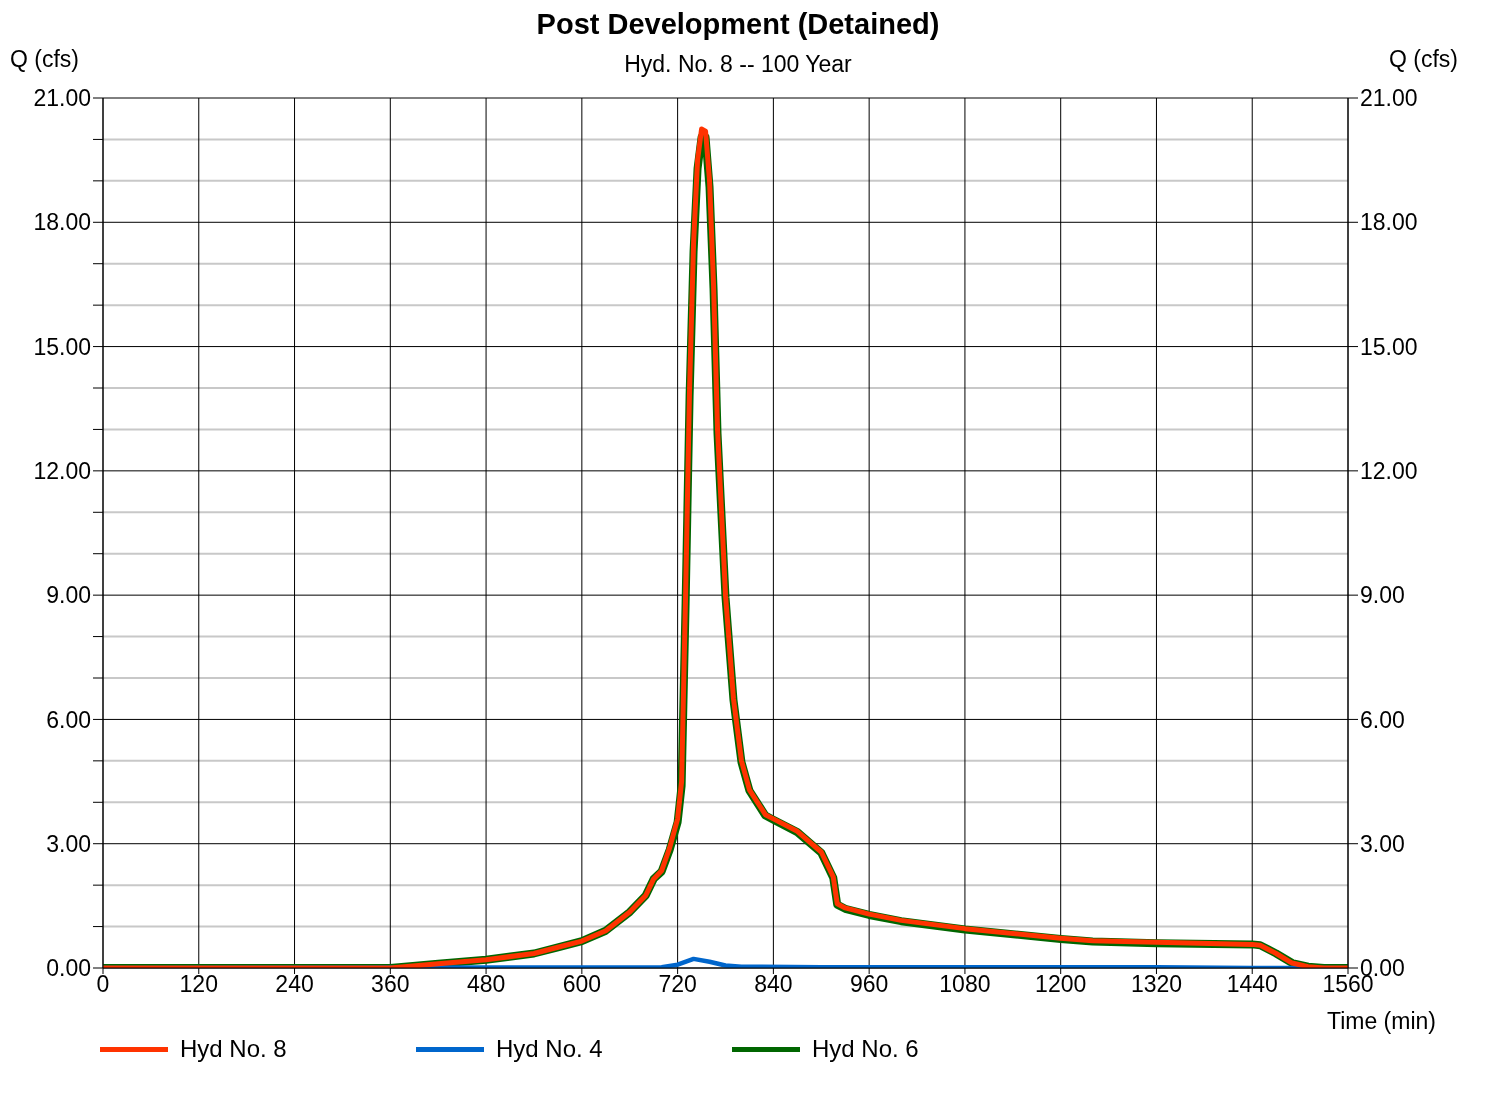 This screenshot has height=1112, width=1496. What do you see at coordinates (582, 984) in the screenshot?
I see `x-tick-label: 600` at bounding box center [582, 984].